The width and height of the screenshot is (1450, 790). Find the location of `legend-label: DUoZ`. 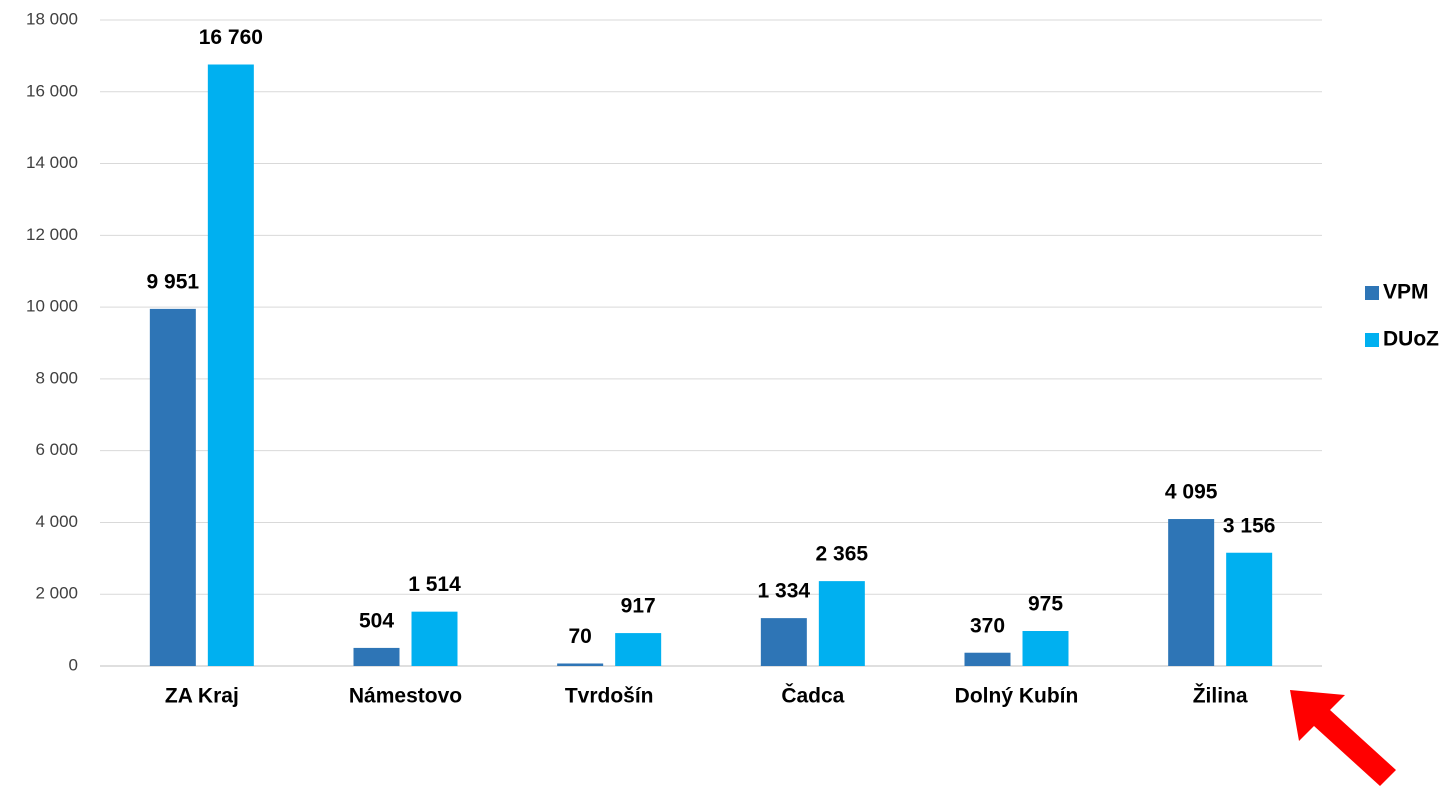

legend-label: DUoZ is located at coordinates (1411, 339).